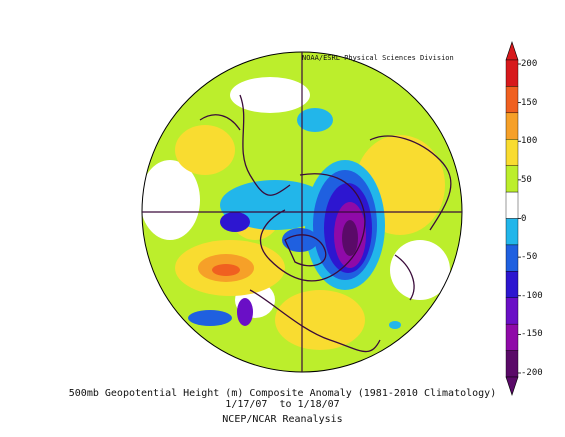 The width and height of the screenshot is (565, 437). What do you see at coordinates (532, 295) in the screenshot?
I see `colorbar-label: -100` at bounding box center [532, 295].